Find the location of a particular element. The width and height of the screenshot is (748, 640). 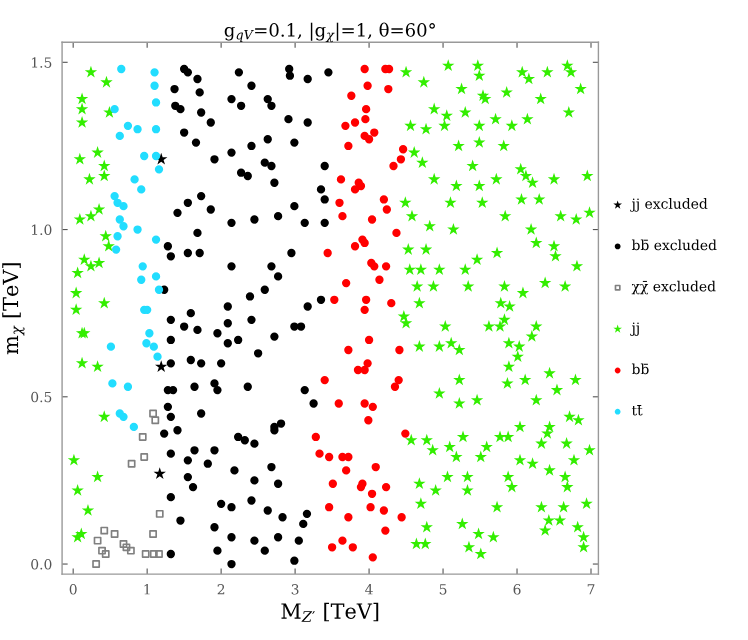

y-axis-title: m$_{χ}$ [TeV] is located at coordinates (13, 309).